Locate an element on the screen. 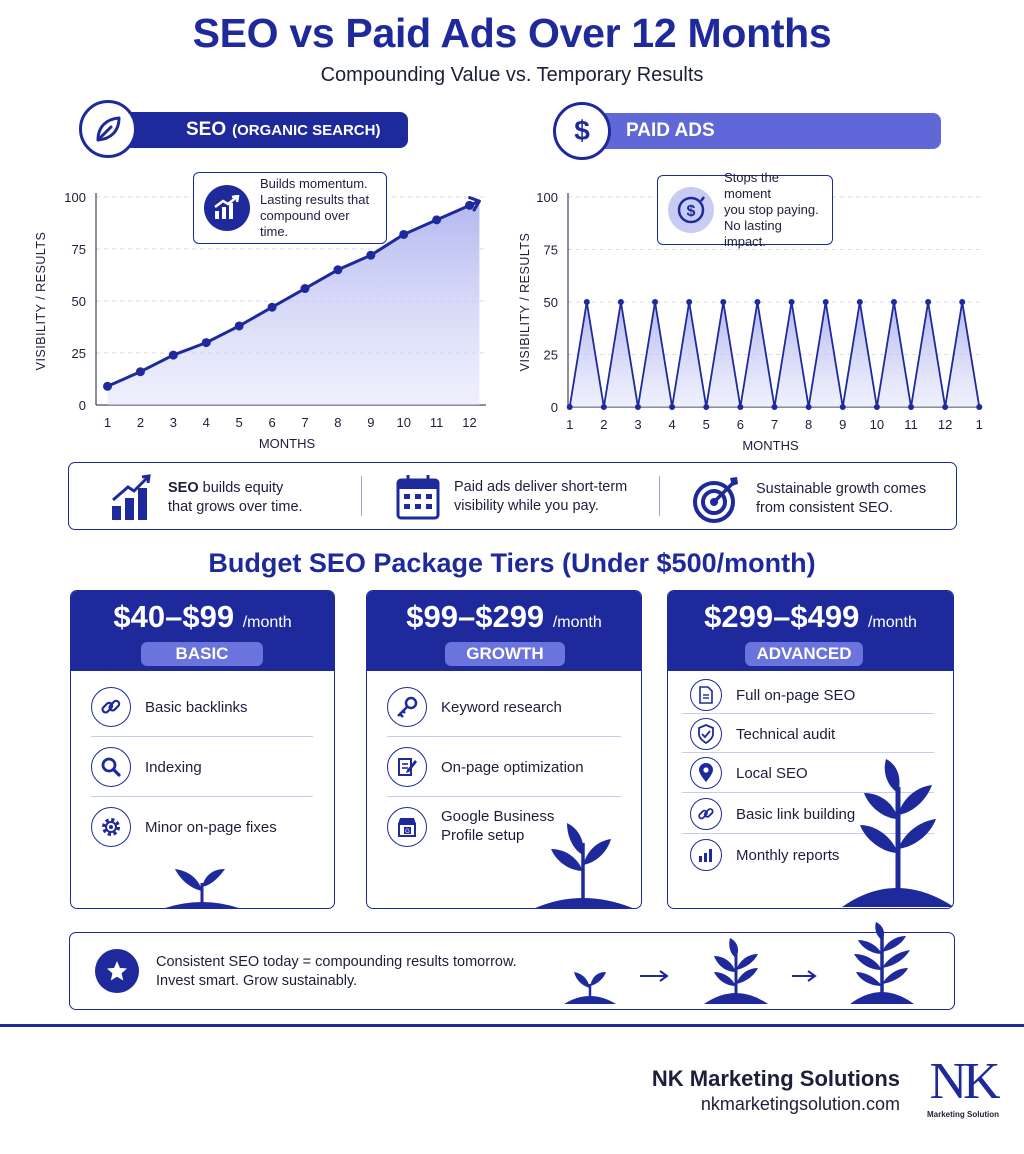  tier-price: $99–$299 /month is located at coordinates (504, 616).